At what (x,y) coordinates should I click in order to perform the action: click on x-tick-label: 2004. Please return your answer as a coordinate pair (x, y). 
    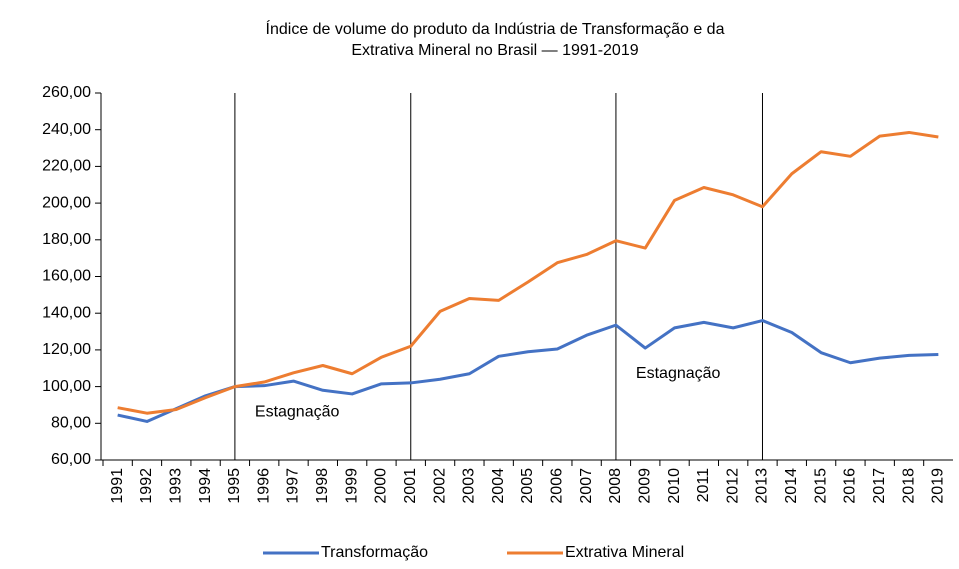
    Looking at the image, I should click on (498, 486).